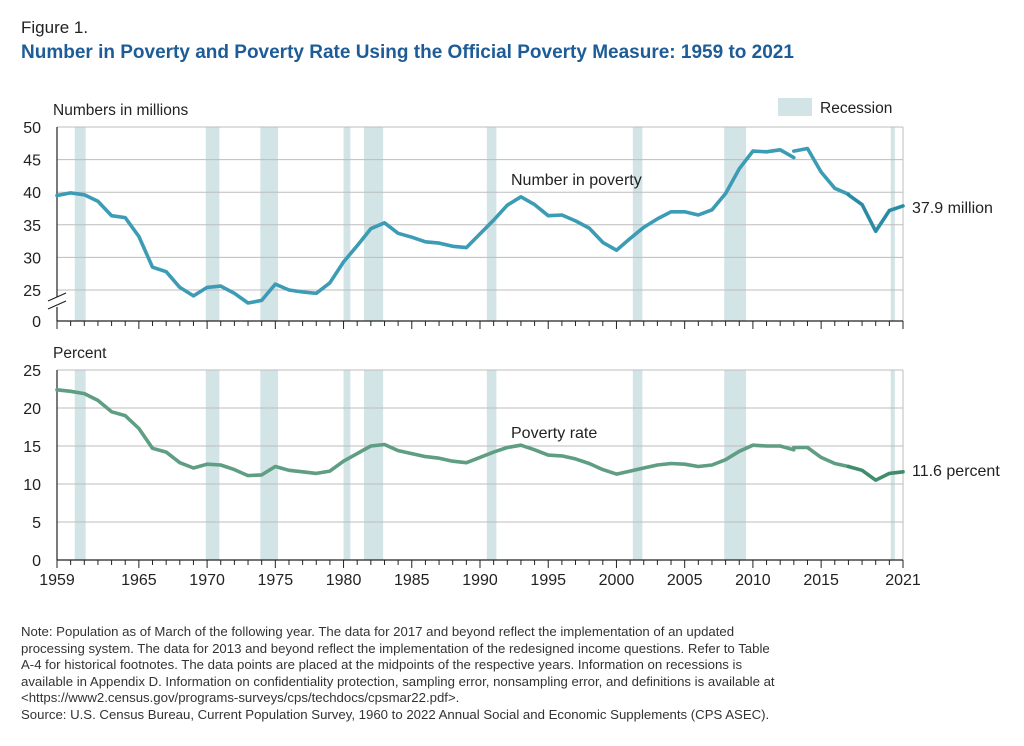  What do you see at coordinates (139, 580) in the screenshot?
I see `x-tick-label: 1965` at bounding box center [139, 580].